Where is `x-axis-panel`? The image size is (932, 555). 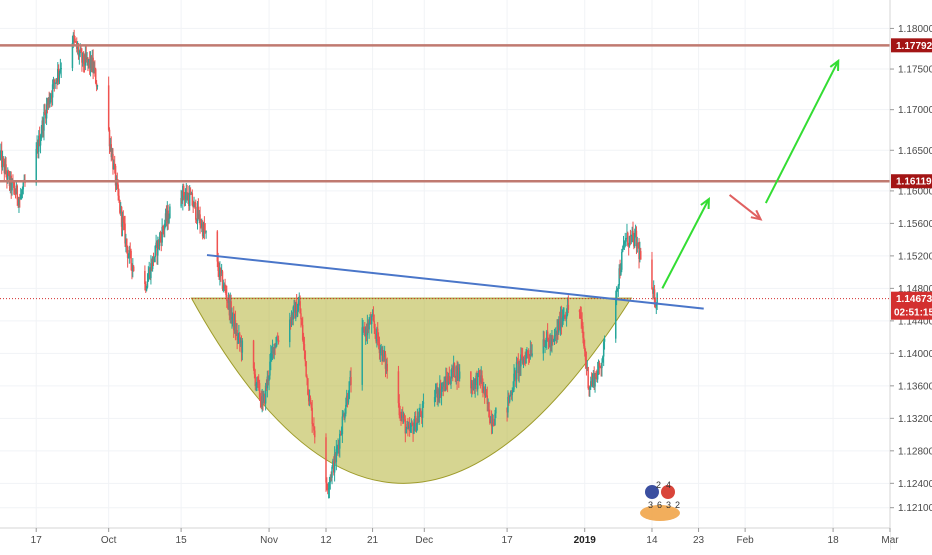
x-axis-panel is located at coordinates (445, 539).